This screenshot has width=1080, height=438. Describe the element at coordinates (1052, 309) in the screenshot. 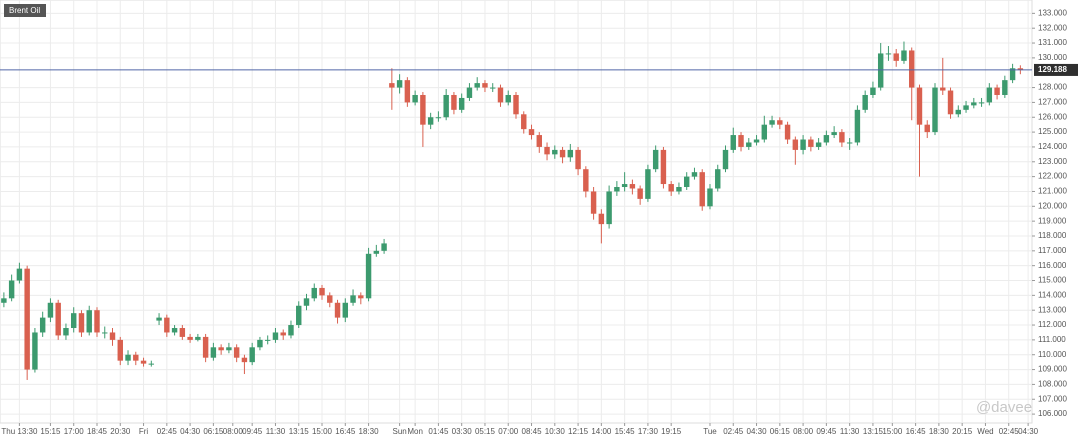

I see `y-tick-label: 113.000` at that location.